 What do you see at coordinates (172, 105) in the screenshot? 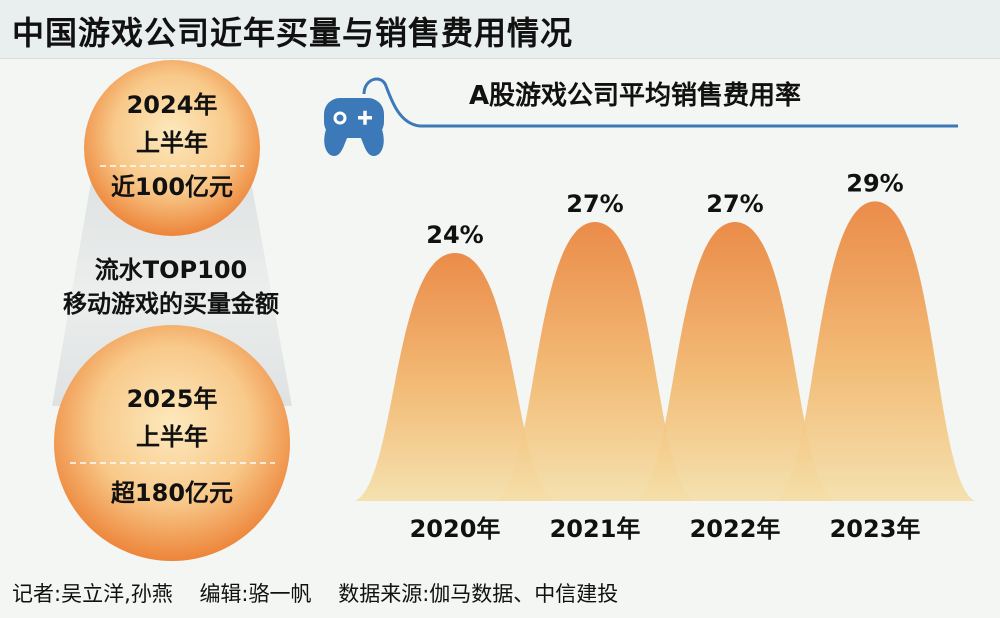
I see `top-circle-year: 2024年` at bounding box center [172, 105].